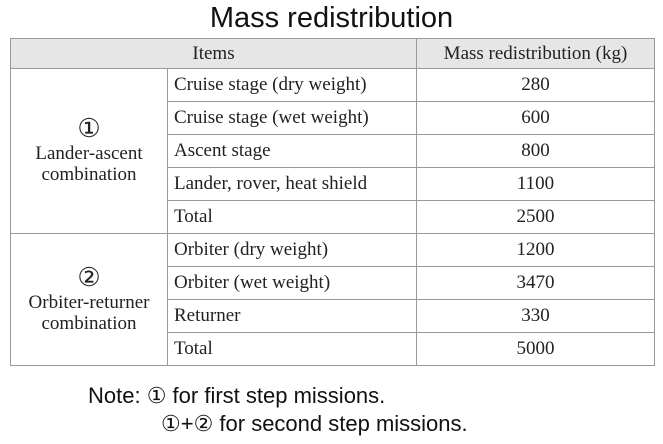 This screenshot has width=663, height=444. Describe the element at coordinates (535, 250) in the screenshot. I see `value-cell: 1200` at that location.